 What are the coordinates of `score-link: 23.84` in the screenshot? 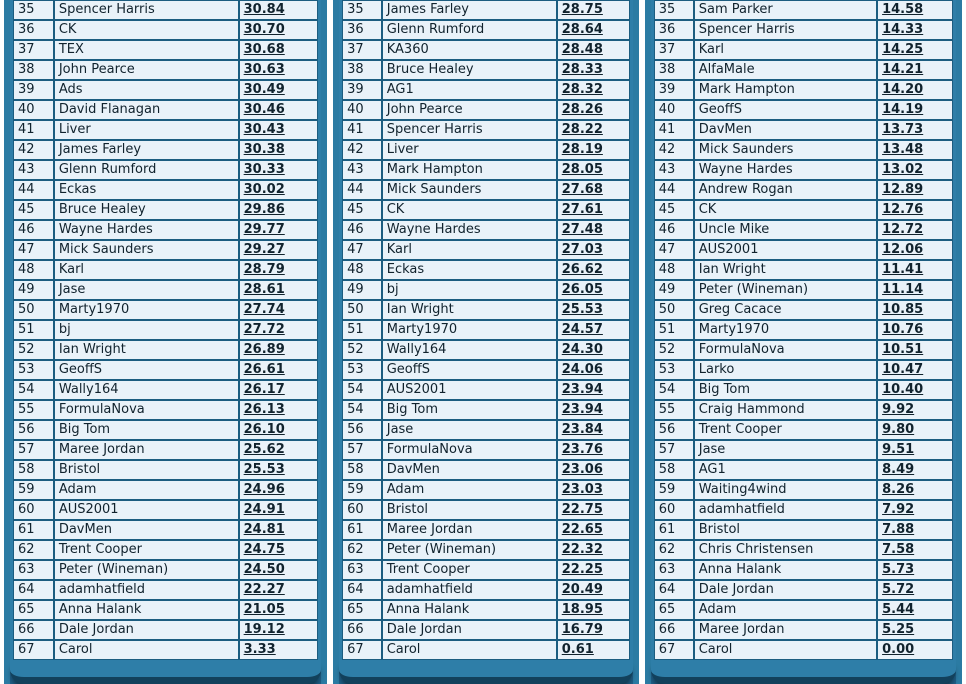 It's located at (582, 429).